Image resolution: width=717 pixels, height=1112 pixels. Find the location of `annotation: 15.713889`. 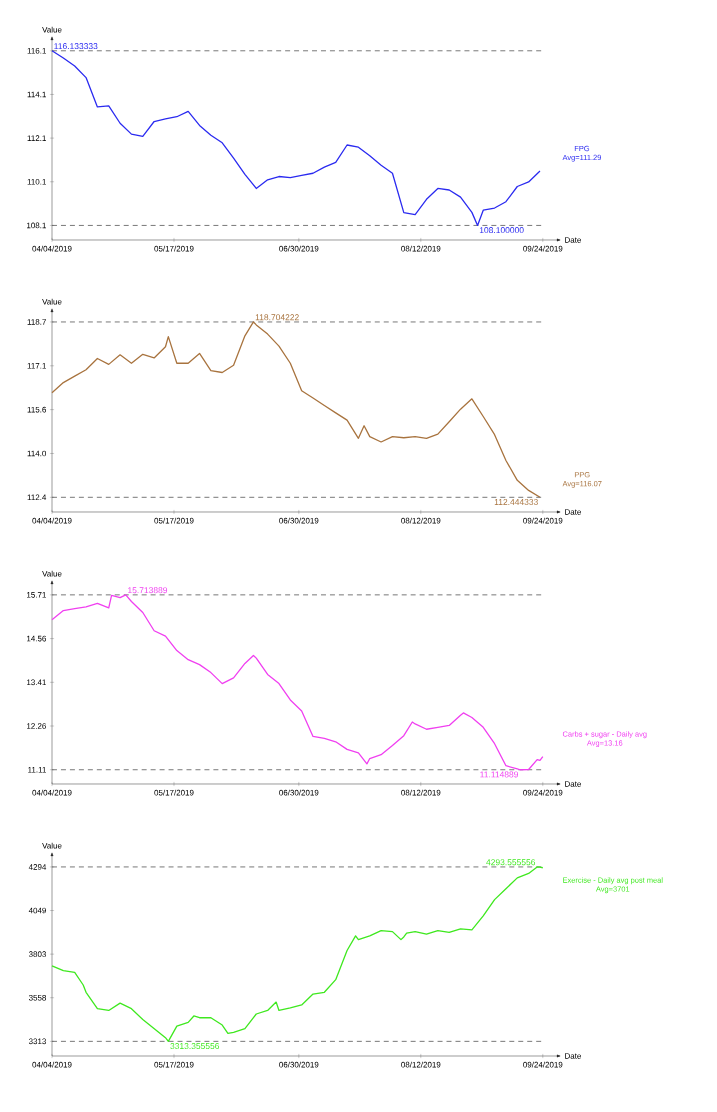

annotation: 15.713889 is located at coordinates (148, 590).